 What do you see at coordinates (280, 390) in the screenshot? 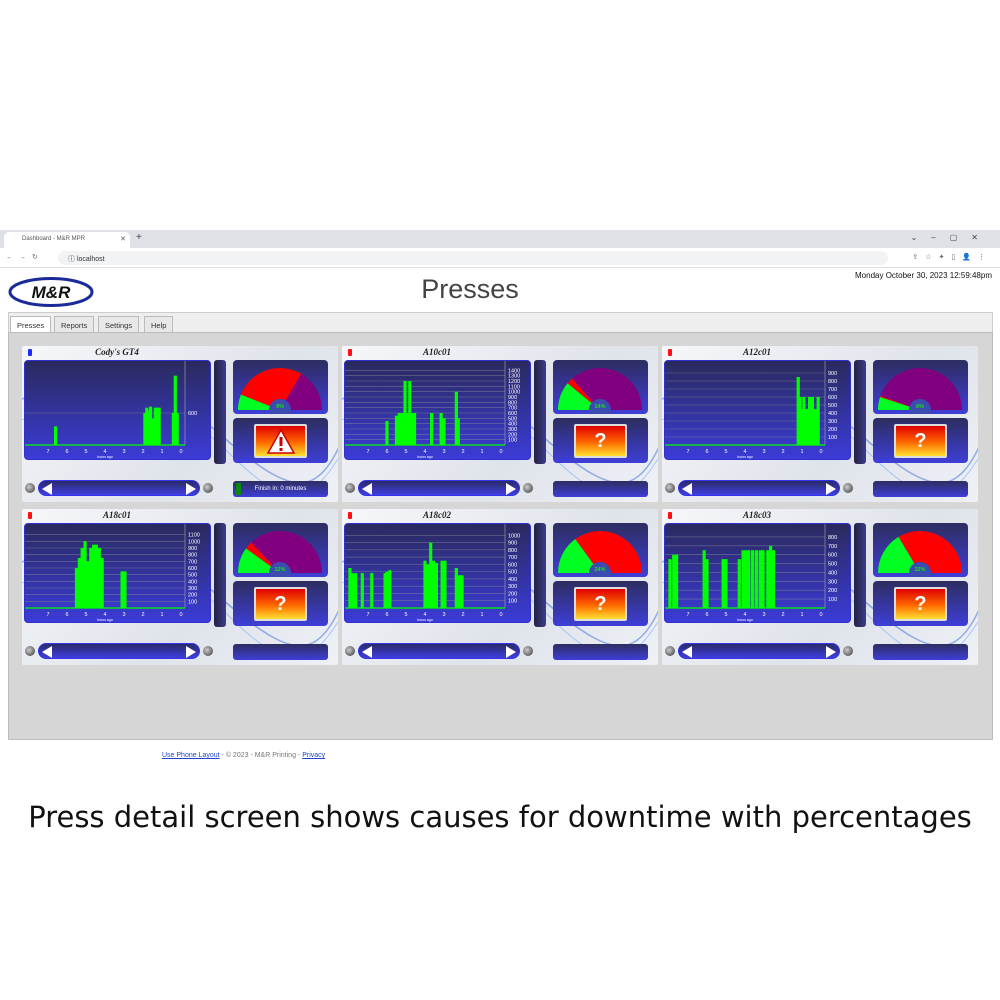
I see `downtime-gauge: 9%` at bounding box center [280, 390].